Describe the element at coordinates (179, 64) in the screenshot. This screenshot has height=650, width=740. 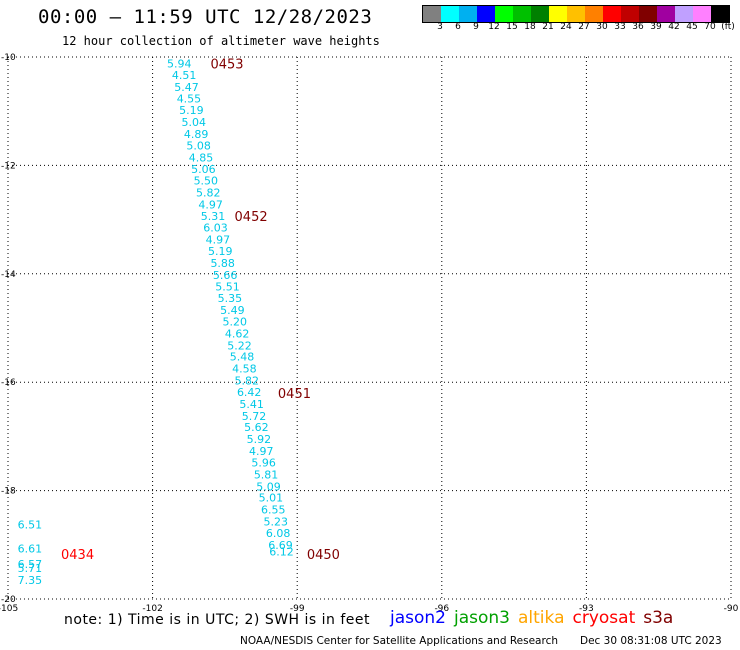
I see `wave-height-label: 5.94` at that location.